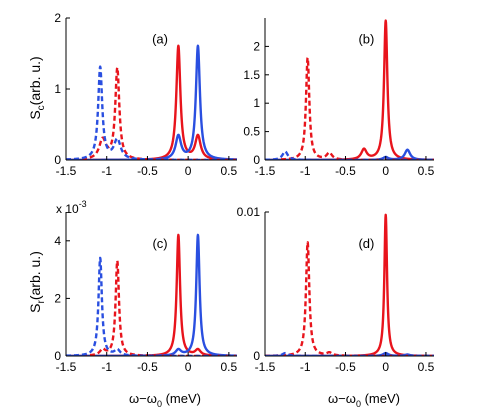 This screenshot has width=485, height=415. I want to click on ylabel-bottom-main: S, so click(35, 308).